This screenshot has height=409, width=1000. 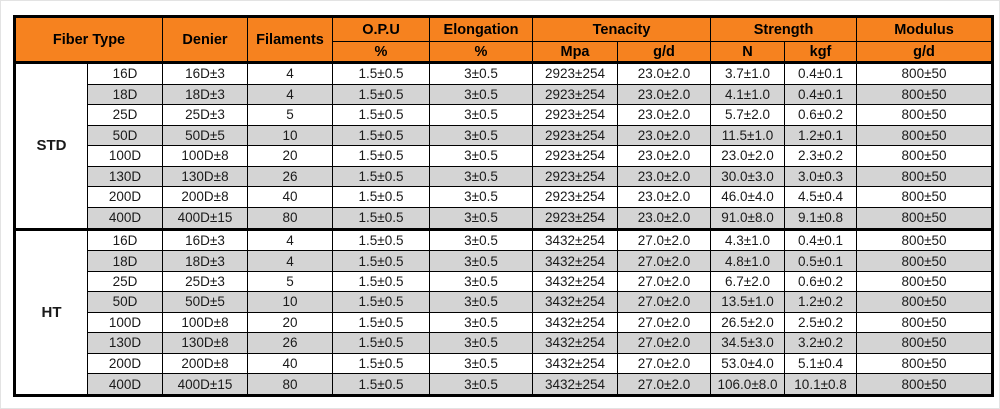 What do you see at coordinates (205, 94) in the screenshot?
I see `cell-denier-tolerance: 18D±3` at bounding box center [205, 94].